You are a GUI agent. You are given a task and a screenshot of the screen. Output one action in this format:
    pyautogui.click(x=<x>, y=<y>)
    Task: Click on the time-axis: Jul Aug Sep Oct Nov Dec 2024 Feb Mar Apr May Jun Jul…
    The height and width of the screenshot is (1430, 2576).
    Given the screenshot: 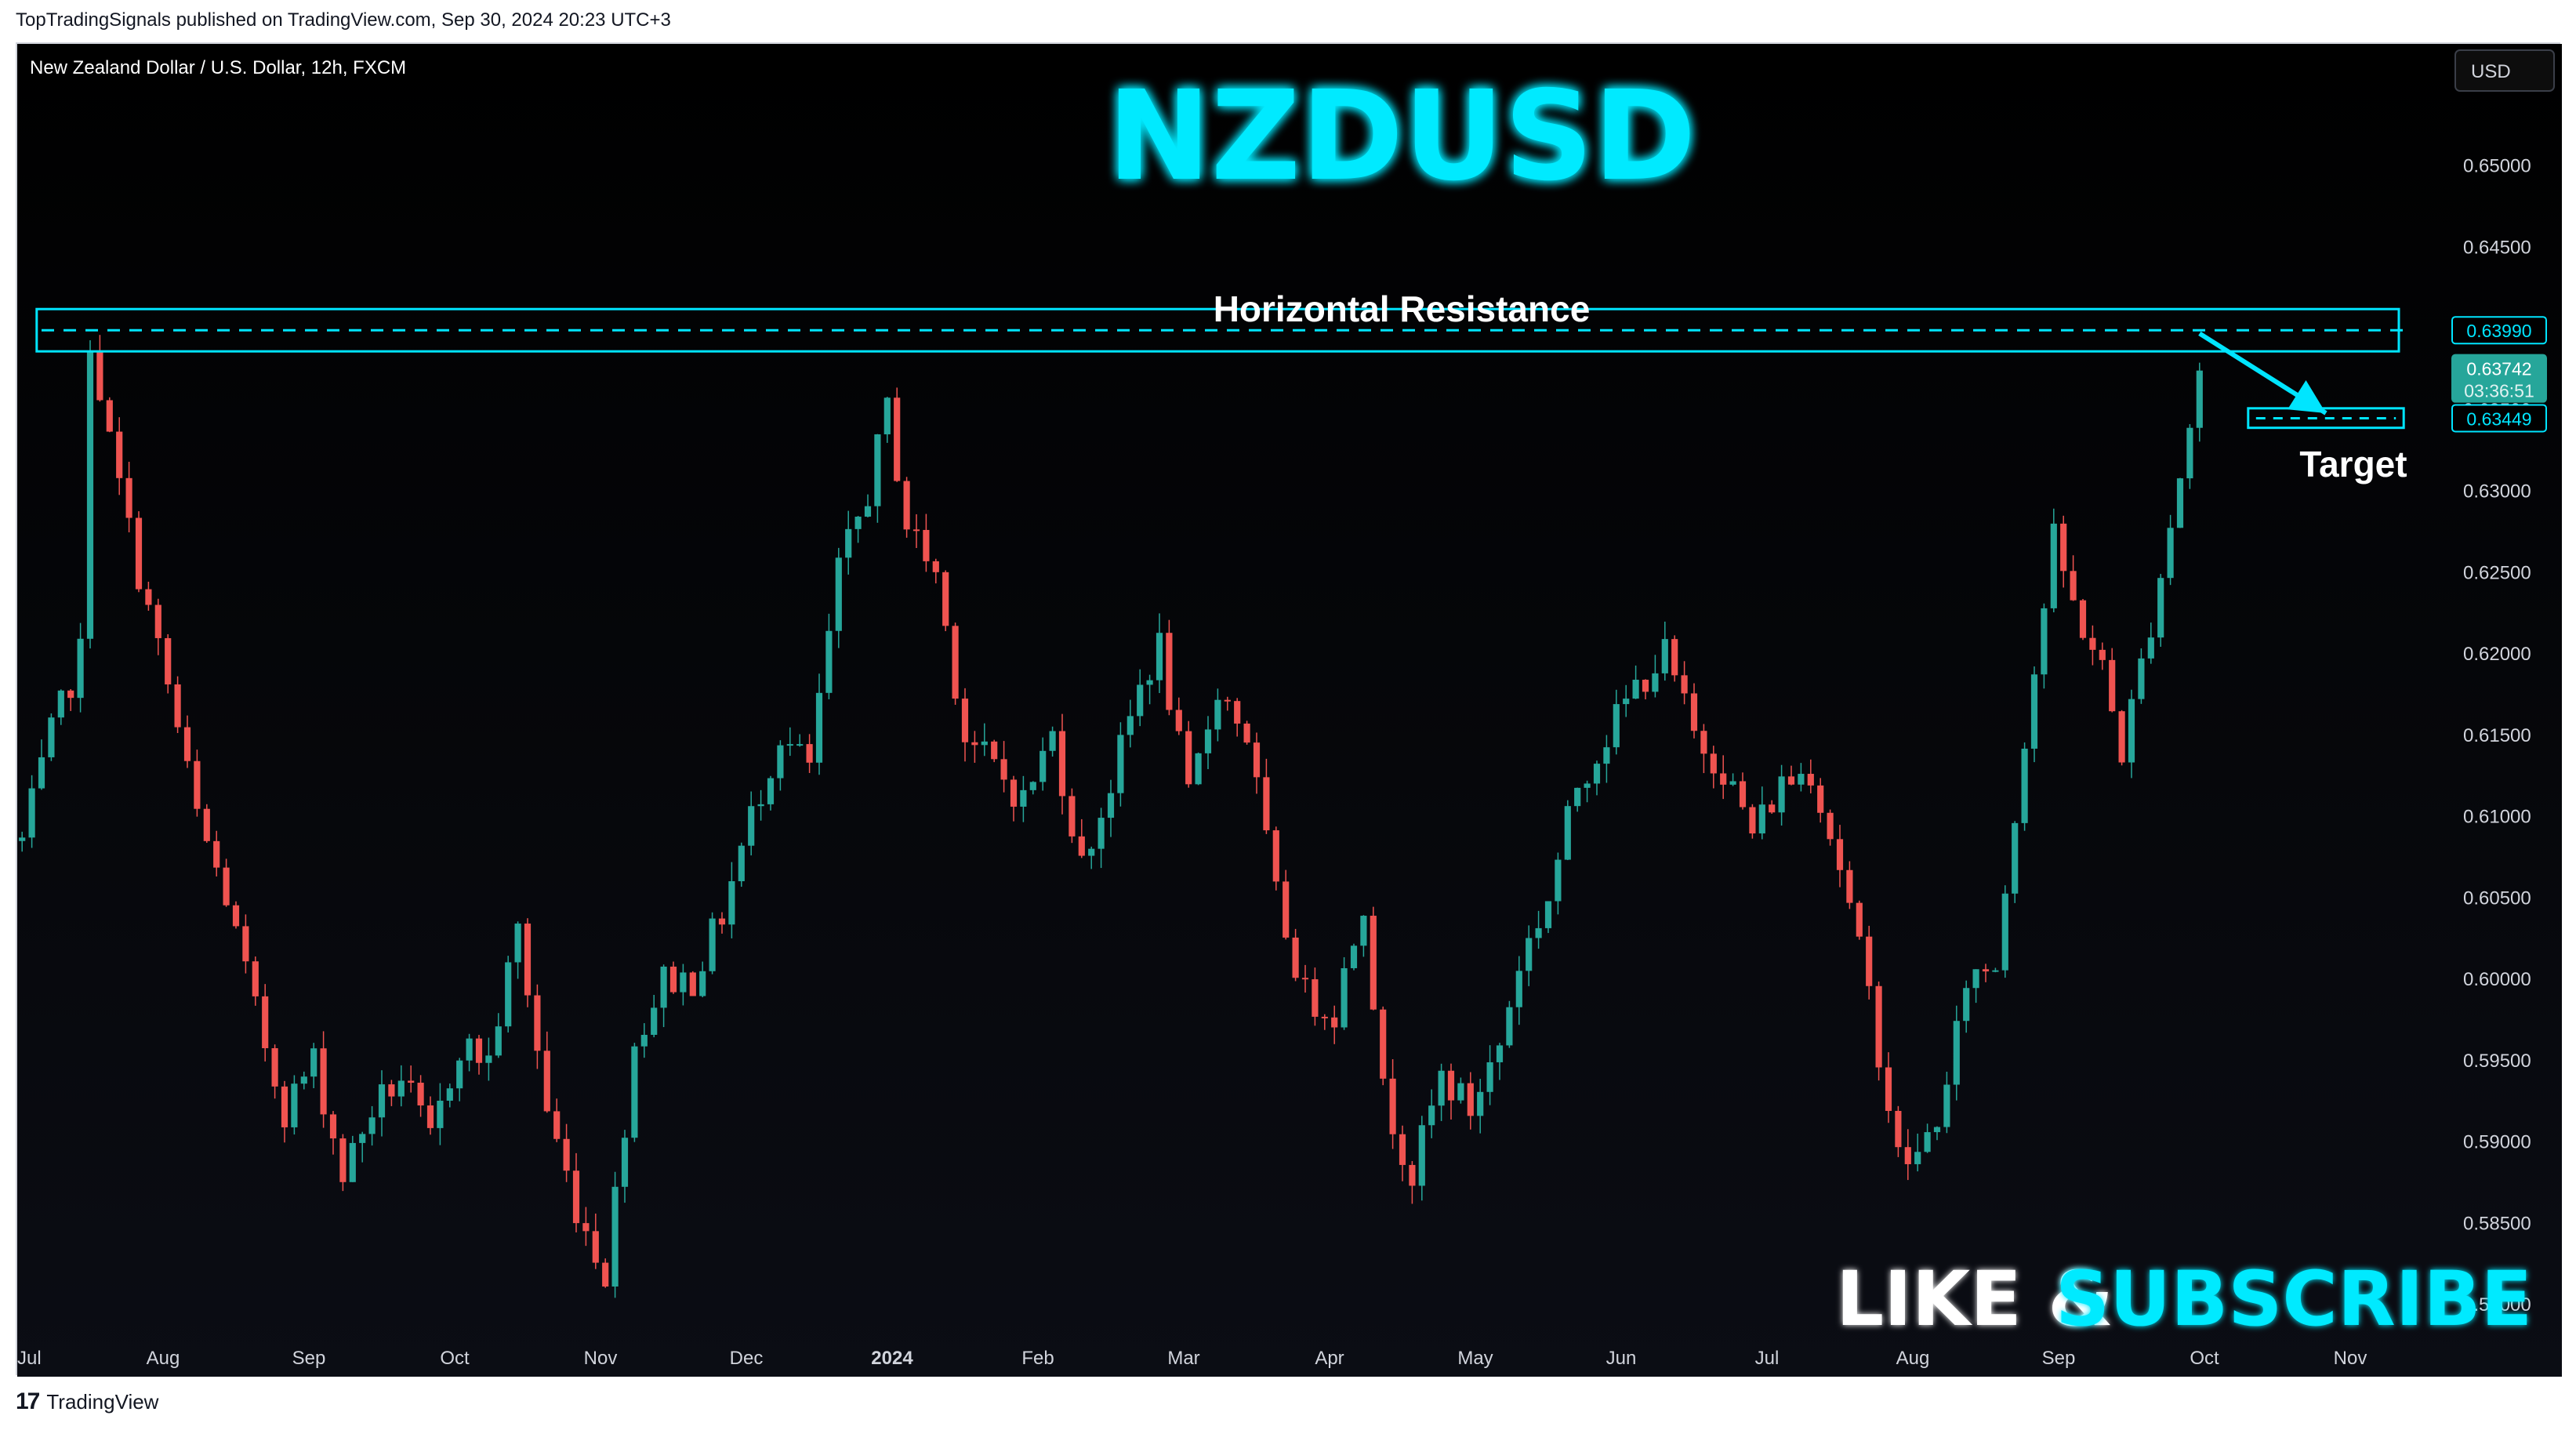 What is the action you would take?
    pyautogui.click(x=1192, y=1358)
    